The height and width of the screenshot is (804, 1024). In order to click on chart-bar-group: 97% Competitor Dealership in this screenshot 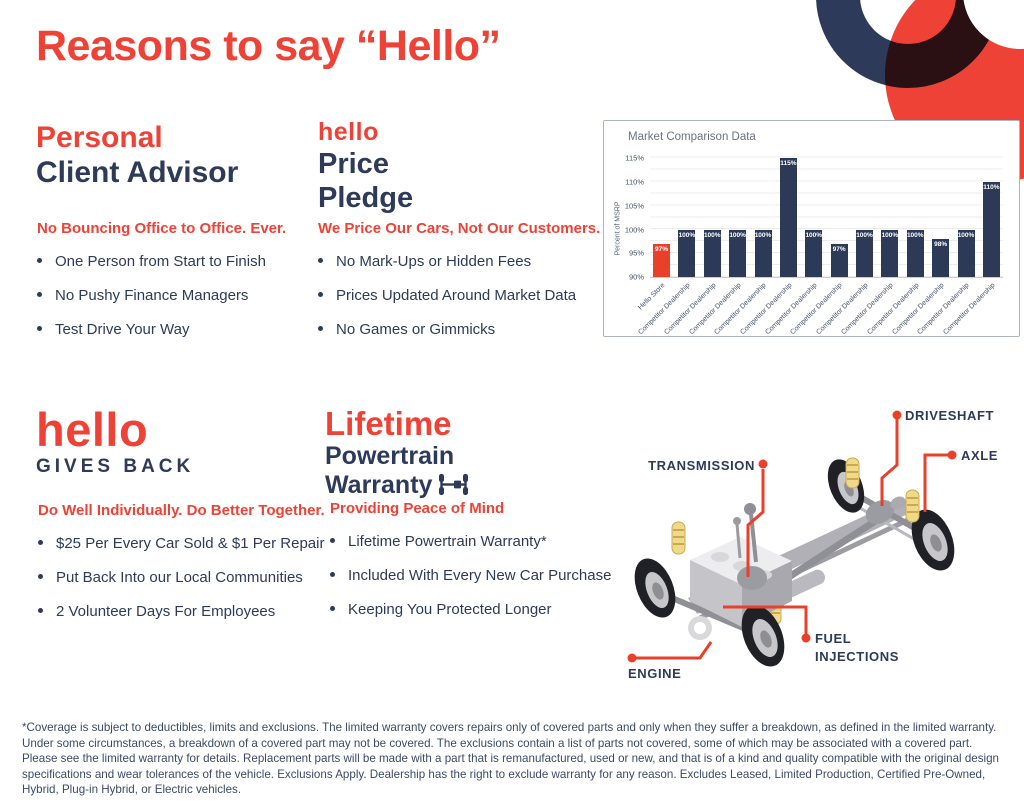, I will do `click(819, 242)`.